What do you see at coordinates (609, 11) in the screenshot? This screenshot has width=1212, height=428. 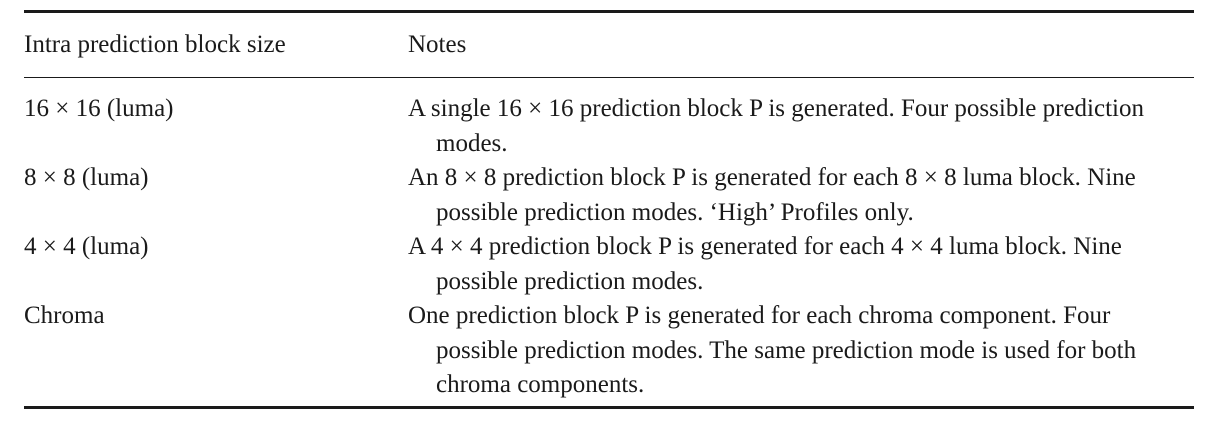 I see `top-rule` at bounding box center [609, 11].